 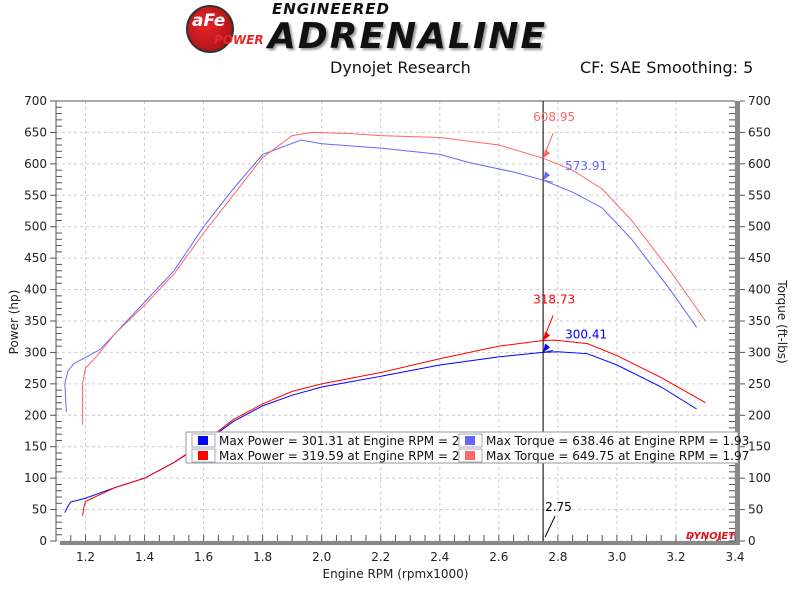 What do you see at coordinates (759, 478) in the screenshot?
I see `y2-tick-label: 100` at bounding box center [759, 478].